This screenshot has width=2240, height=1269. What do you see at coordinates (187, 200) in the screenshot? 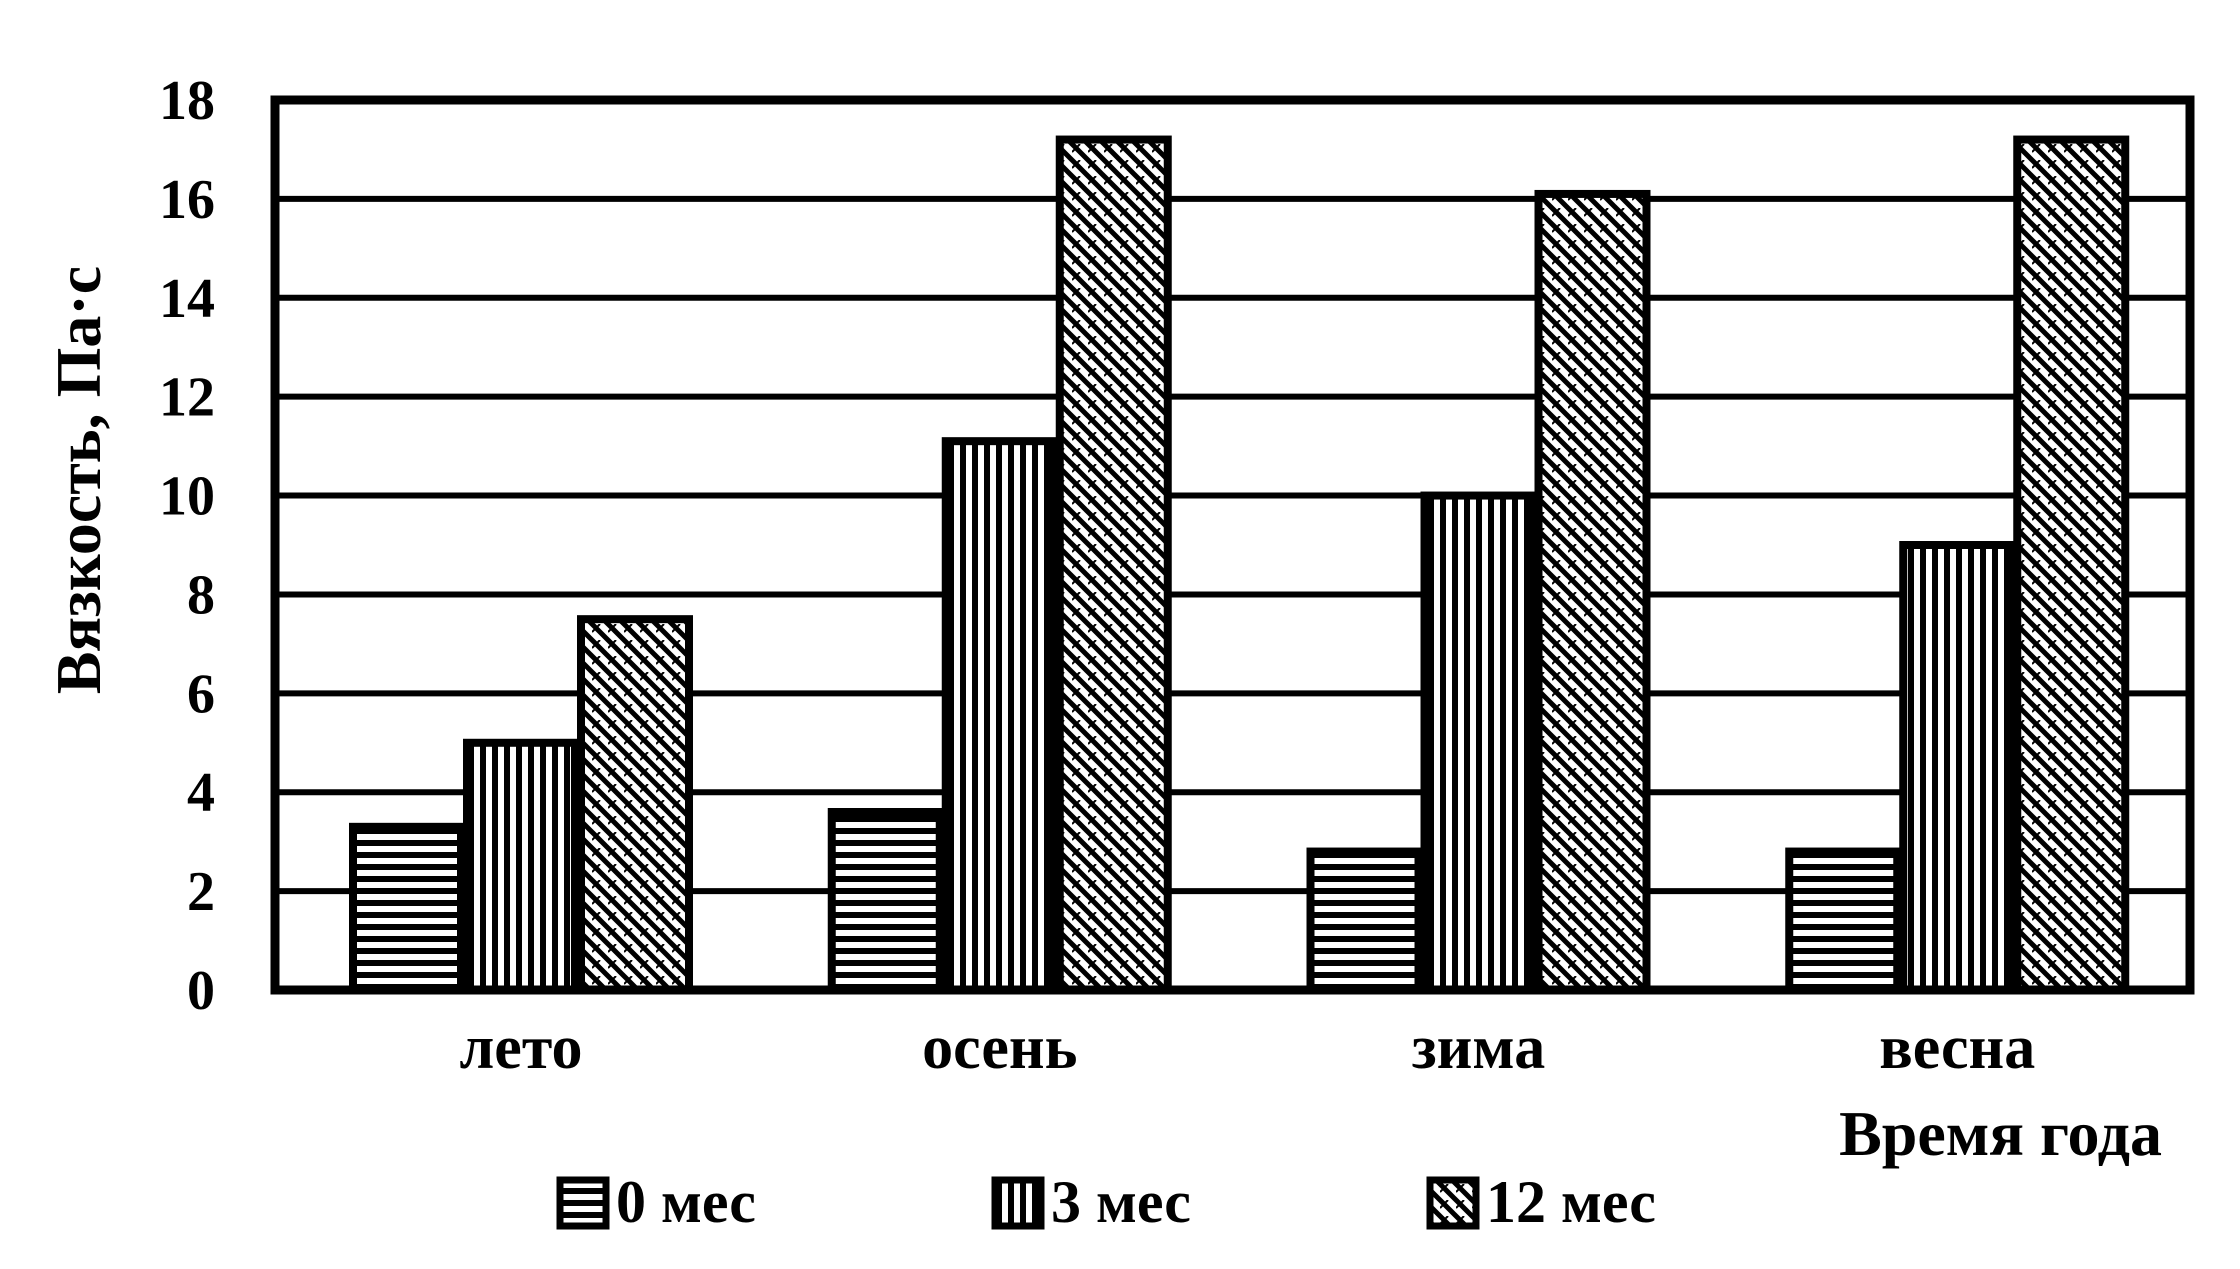
I see `y-tick-label: 16` at bounding box center [187, 200].